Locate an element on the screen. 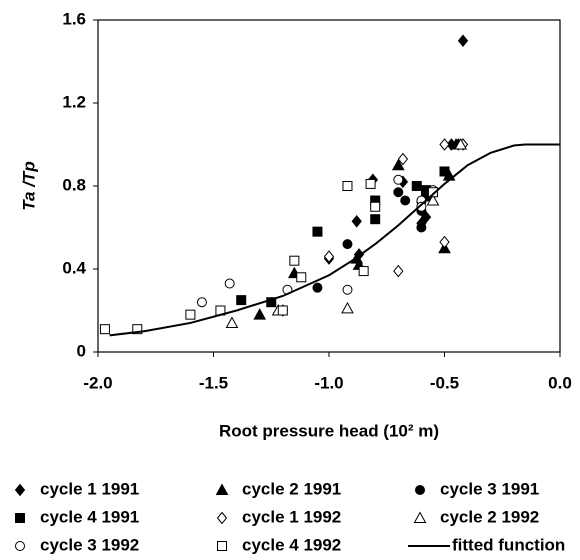 The height and width of the screenshot is (560, 580). y-tick-label: 0 is located at coordinates (81, 350).